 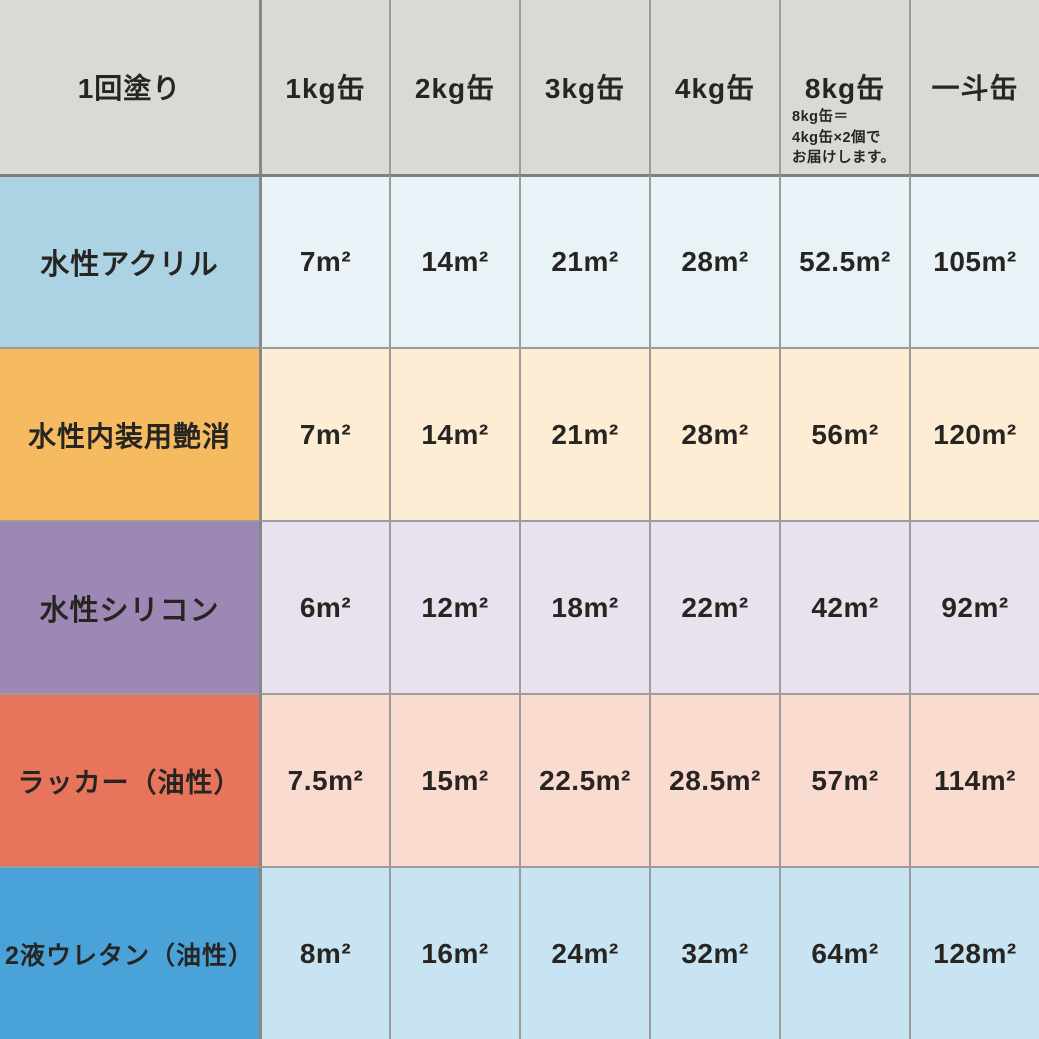 I want to click on coverage-cell-silicone-8kg: 42m², so click(x=844, y=606).